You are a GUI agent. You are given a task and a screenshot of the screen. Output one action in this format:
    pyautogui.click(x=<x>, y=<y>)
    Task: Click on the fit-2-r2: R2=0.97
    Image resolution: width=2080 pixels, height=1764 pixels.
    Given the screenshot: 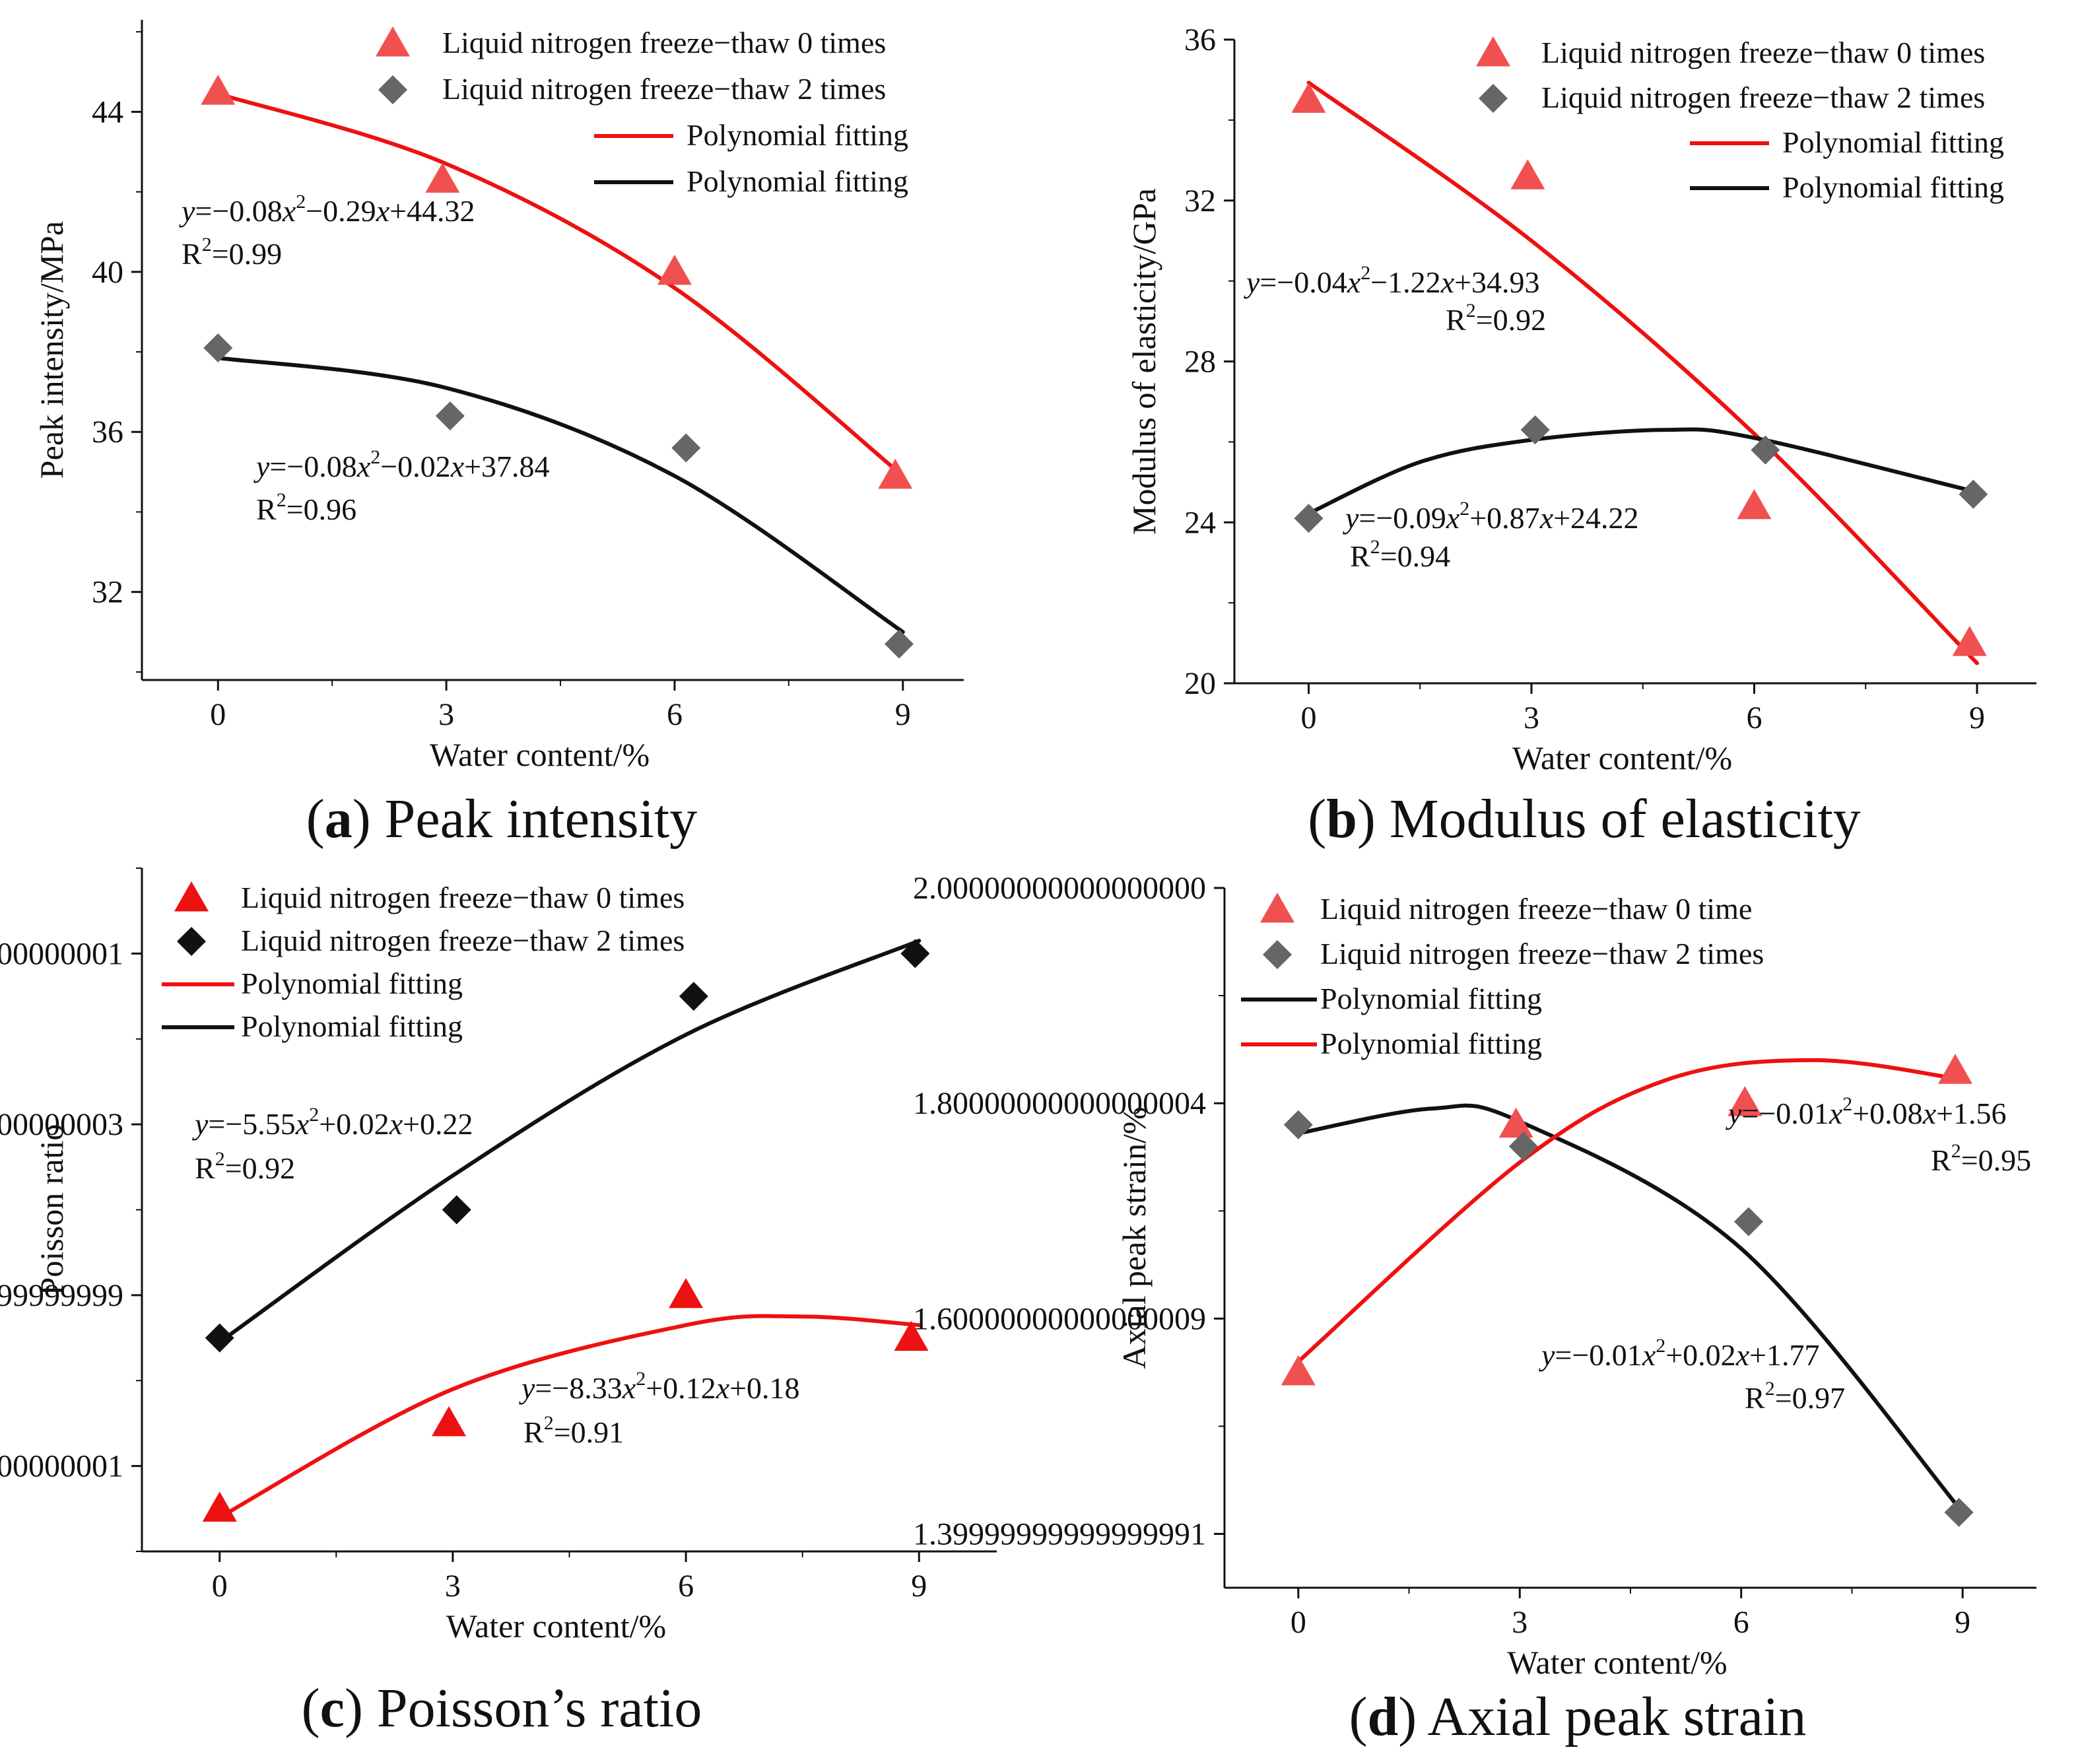 What is the action you would take?
    pyautogui.click(x=1795, y=1396)
    